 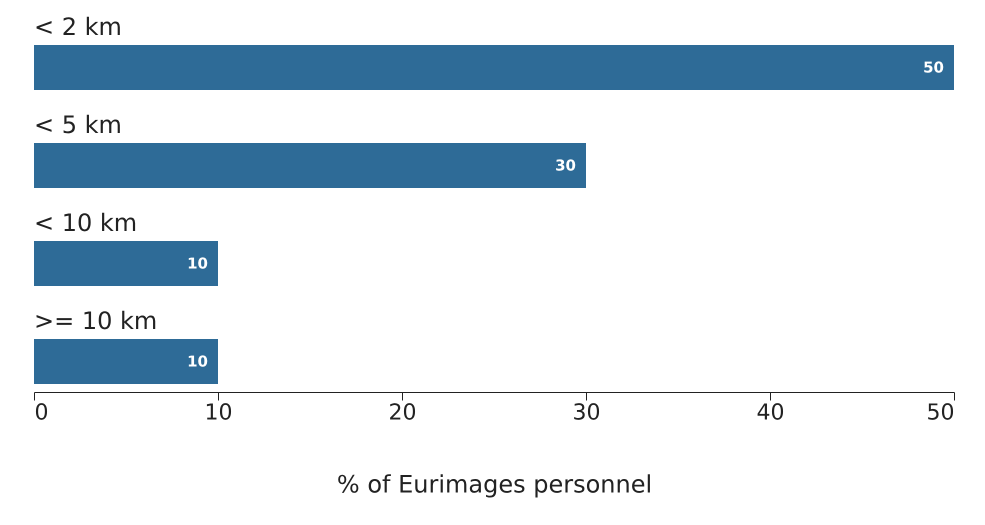 I want to click on x-axis-title: % of Eurimages personnel, so click(x=494, y=484).